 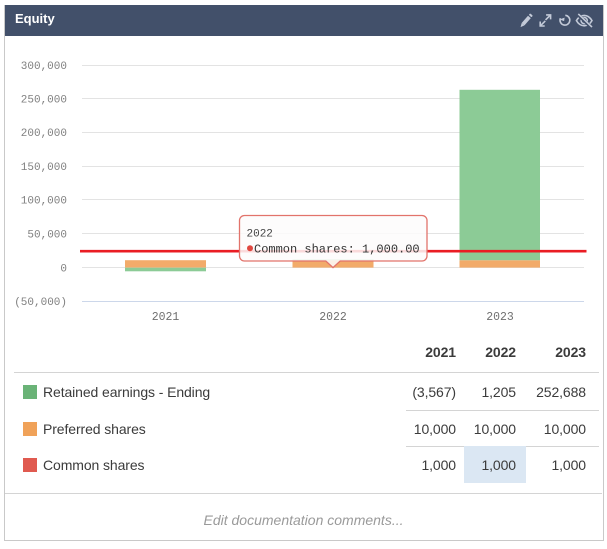 I want to click on svg-text: 2021, so click(x=166, y=317).